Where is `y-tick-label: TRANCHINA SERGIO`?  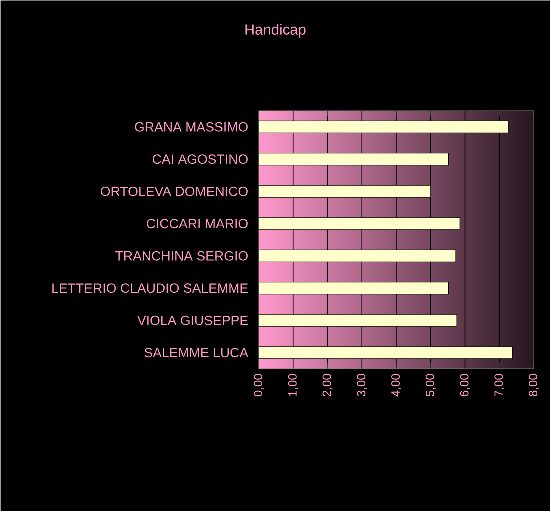 y-tick-label: TRANCHINA SERGIO is located at coordinates (182, 256).